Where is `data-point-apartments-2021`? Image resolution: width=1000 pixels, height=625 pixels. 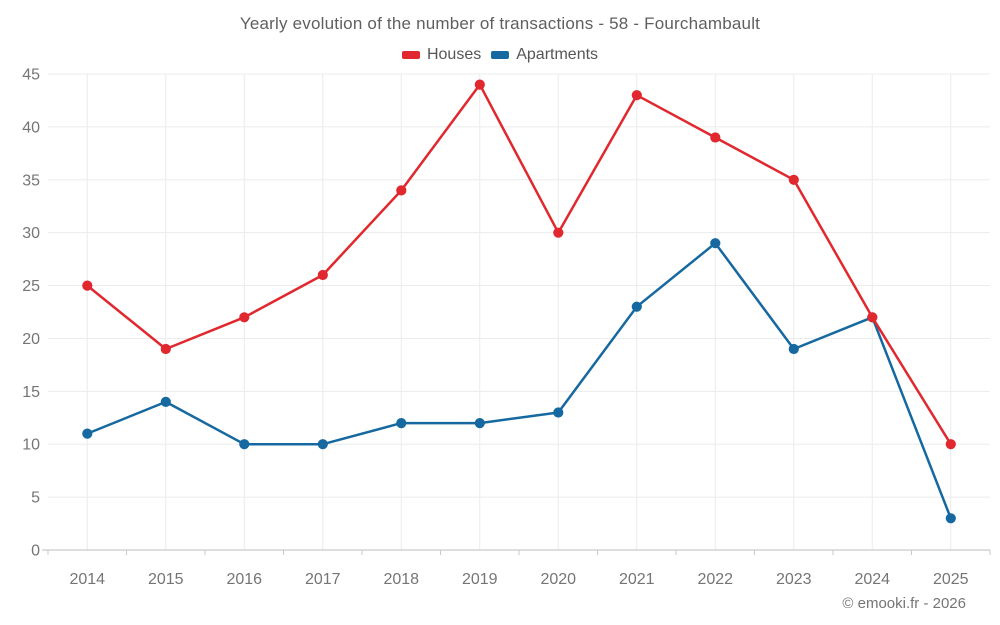 data-point-apartments-2021 is located at coordinates (636, 306).